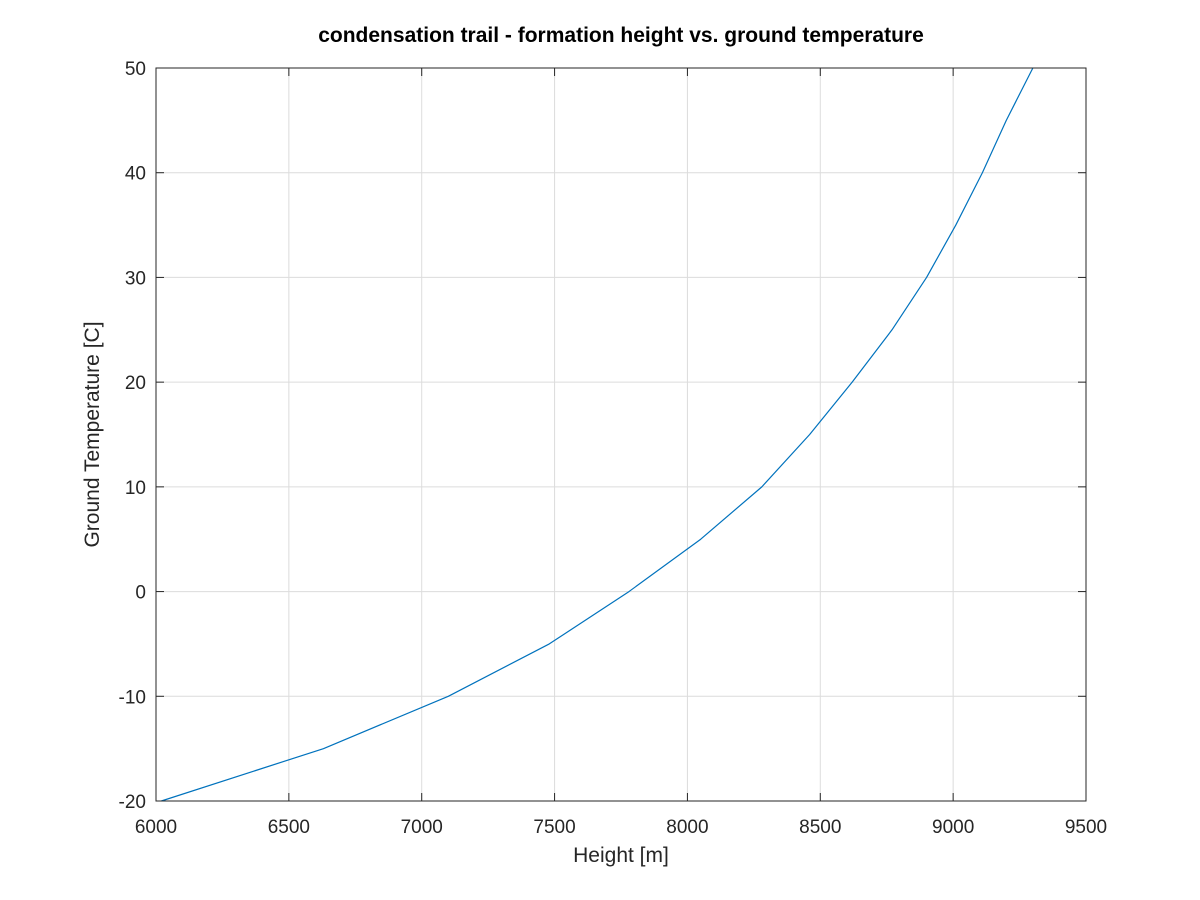 Image resolution: width=1200 pixels, height=900 pixels. Describe the element at coordinates (156, 827) in the screenshot. I see `x-tick-label: 6000` at that location.